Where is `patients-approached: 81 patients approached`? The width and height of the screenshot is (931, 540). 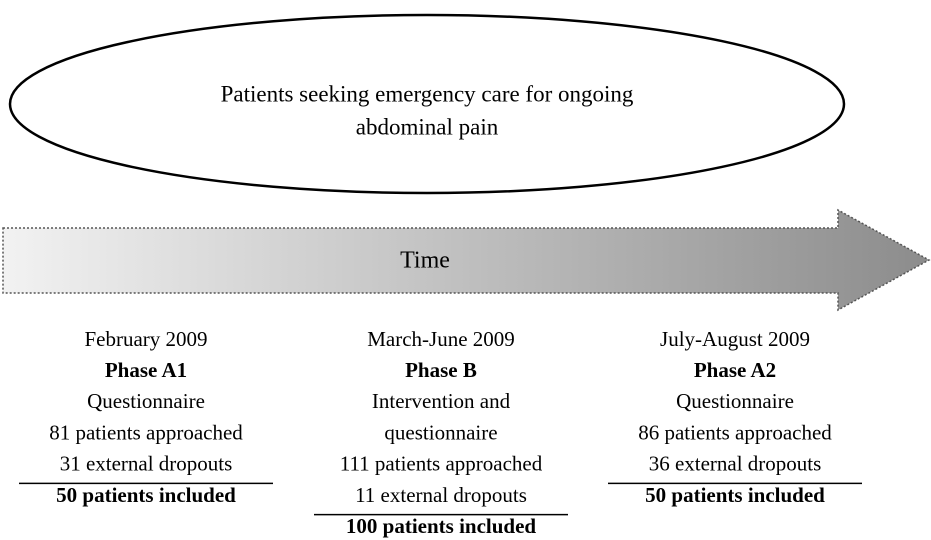
patients-approached: 81 patients approached is located at coordinates (146, 432).